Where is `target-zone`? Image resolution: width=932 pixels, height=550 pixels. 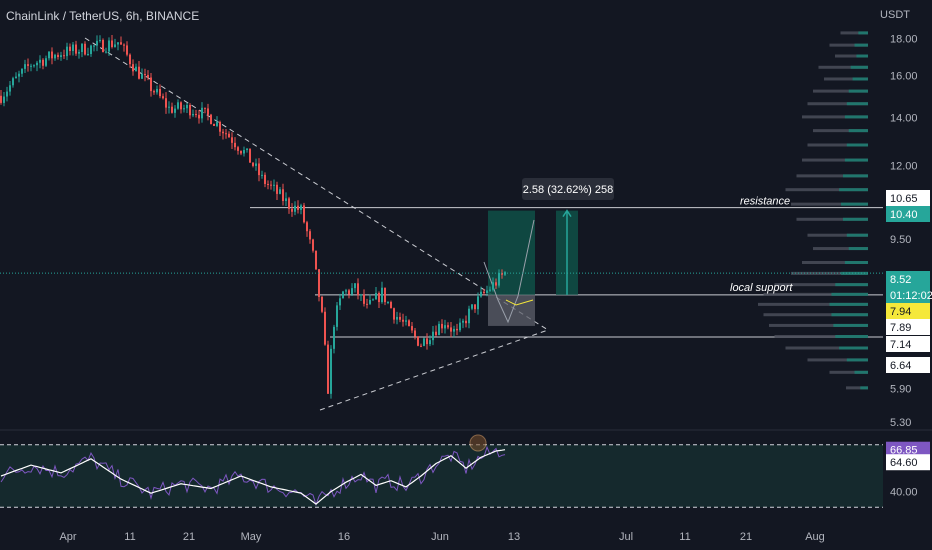
target-zone is located at coordinates (511, 252).